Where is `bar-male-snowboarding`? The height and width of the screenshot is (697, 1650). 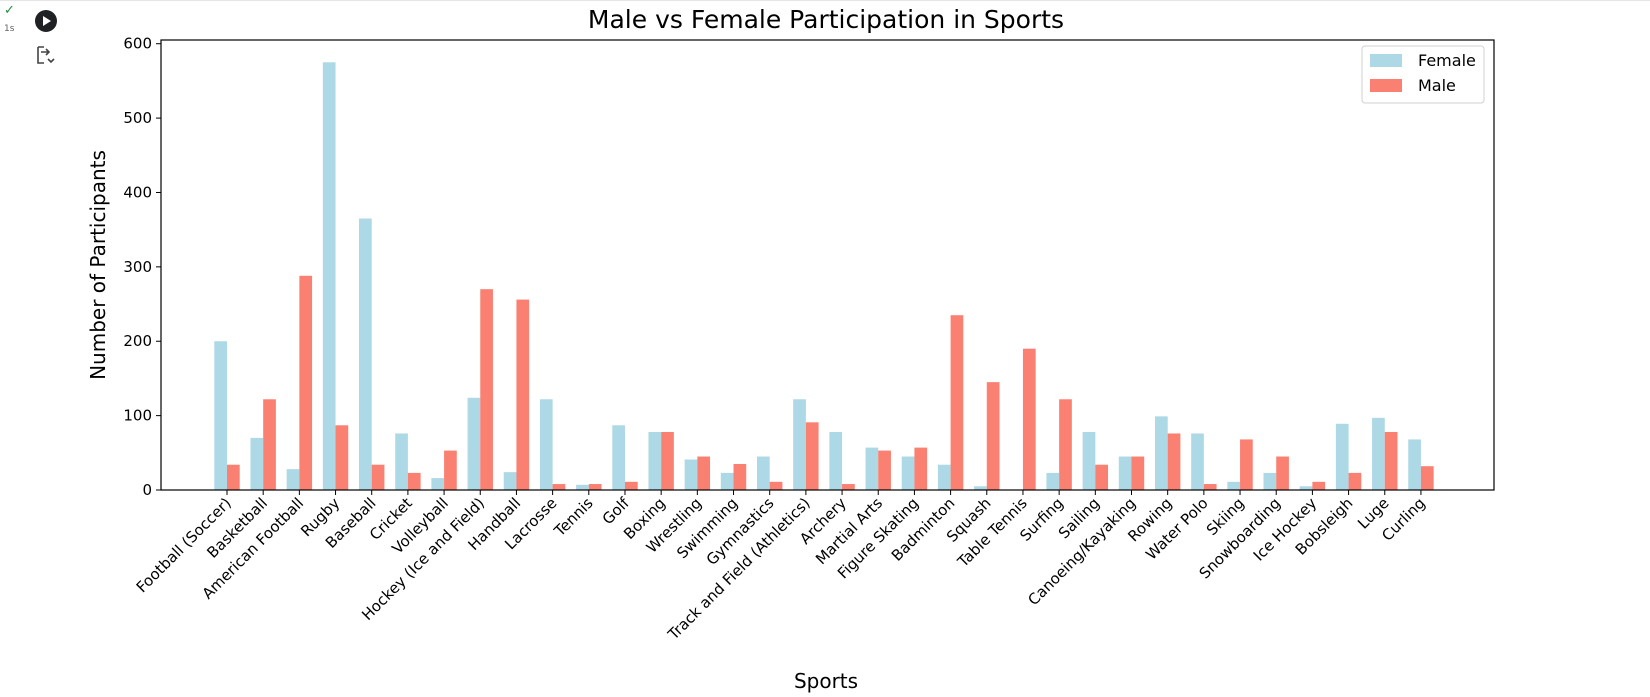
bar-male-snowboarding is located at coordinates (1282, 473).